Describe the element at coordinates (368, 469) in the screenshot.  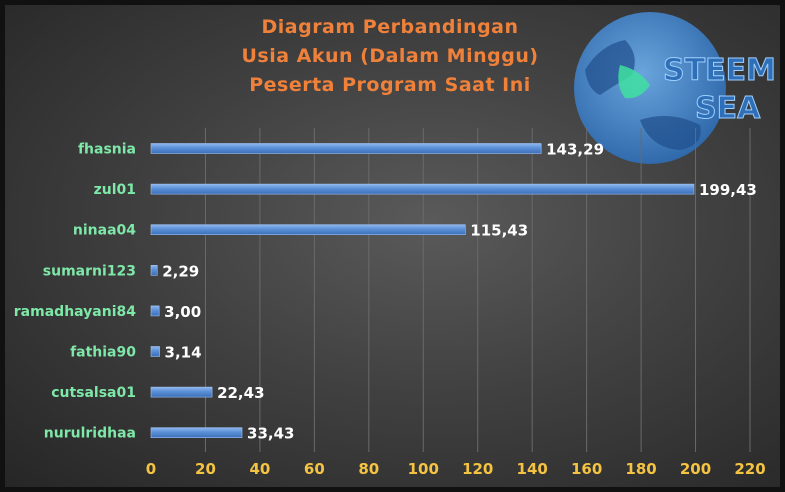
I see `x-tick-label: 80` at that location.